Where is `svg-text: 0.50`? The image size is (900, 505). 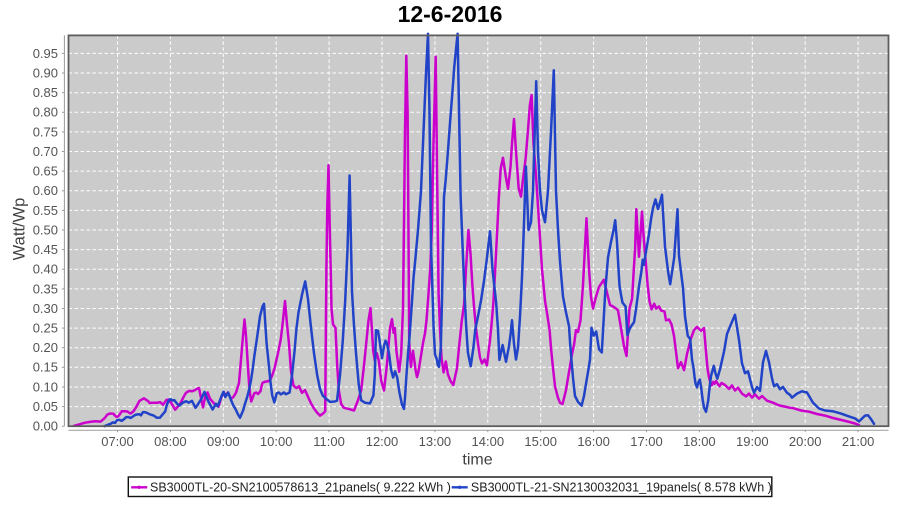
svg-text: 0.50 is located at coordinates (45, 229).